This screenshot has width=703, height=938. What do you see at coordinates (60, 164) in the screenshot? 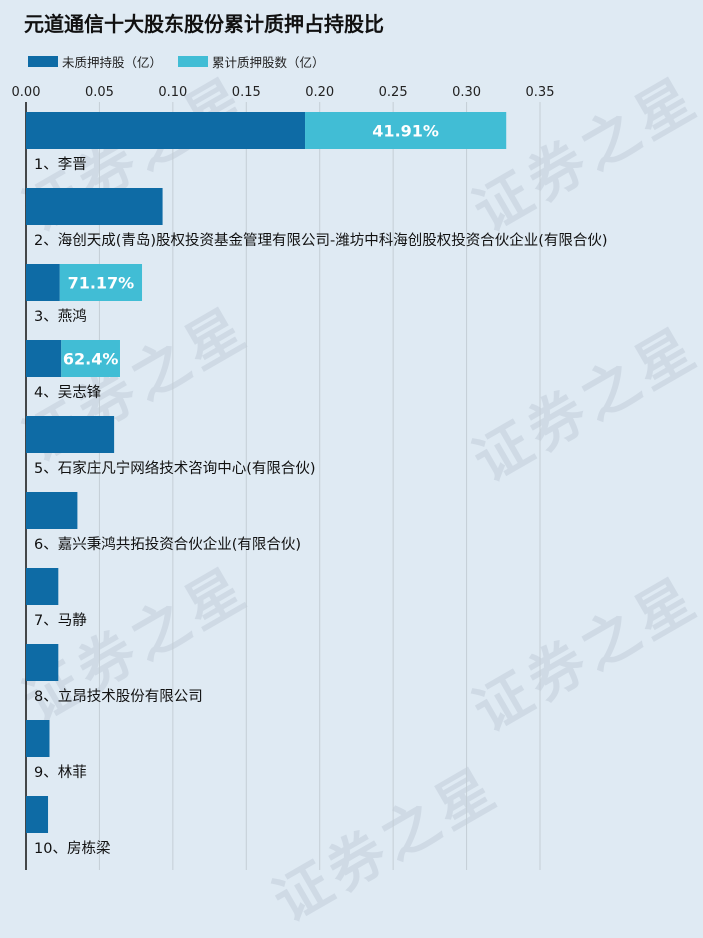
I see `category-label: 1、李晋` at bounding box center [60, 164].